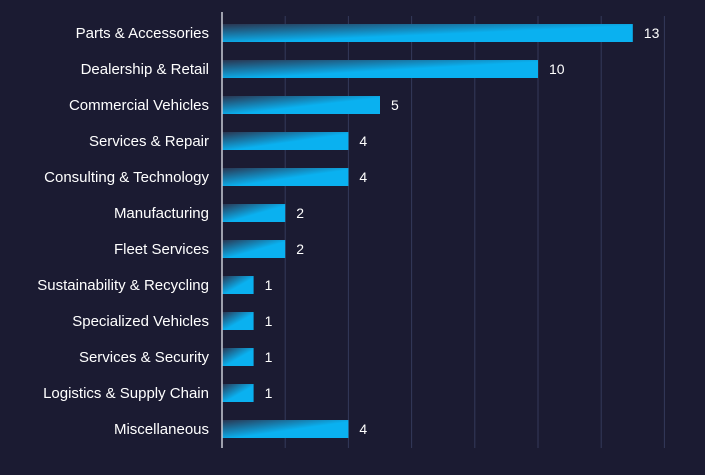 The image size is (705, 475). What do you see at coordinates (652, 33) in the screenshot?
I see `value-label: 13` at bounding box center [652, 33].